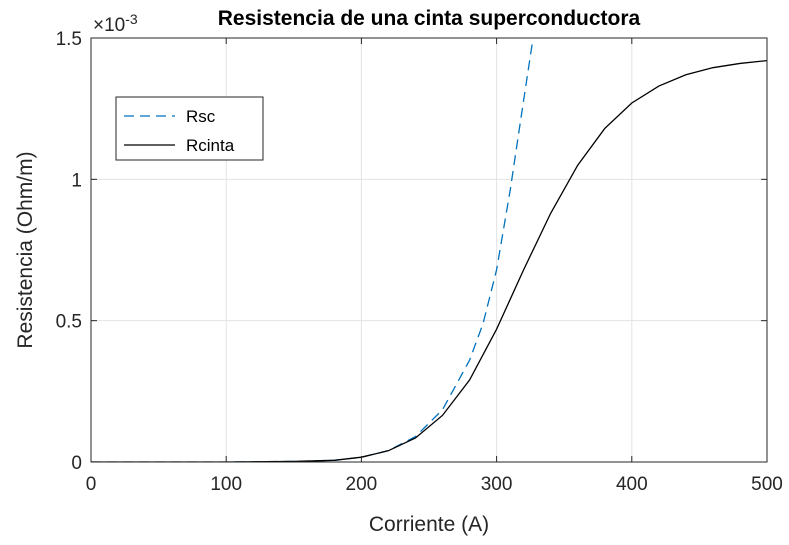 This screenshot has height=545, width=789. Describe the element at coordinates (429, 524) in the screenshot. I see `x-axis-label: Corriente (A)` at that location.